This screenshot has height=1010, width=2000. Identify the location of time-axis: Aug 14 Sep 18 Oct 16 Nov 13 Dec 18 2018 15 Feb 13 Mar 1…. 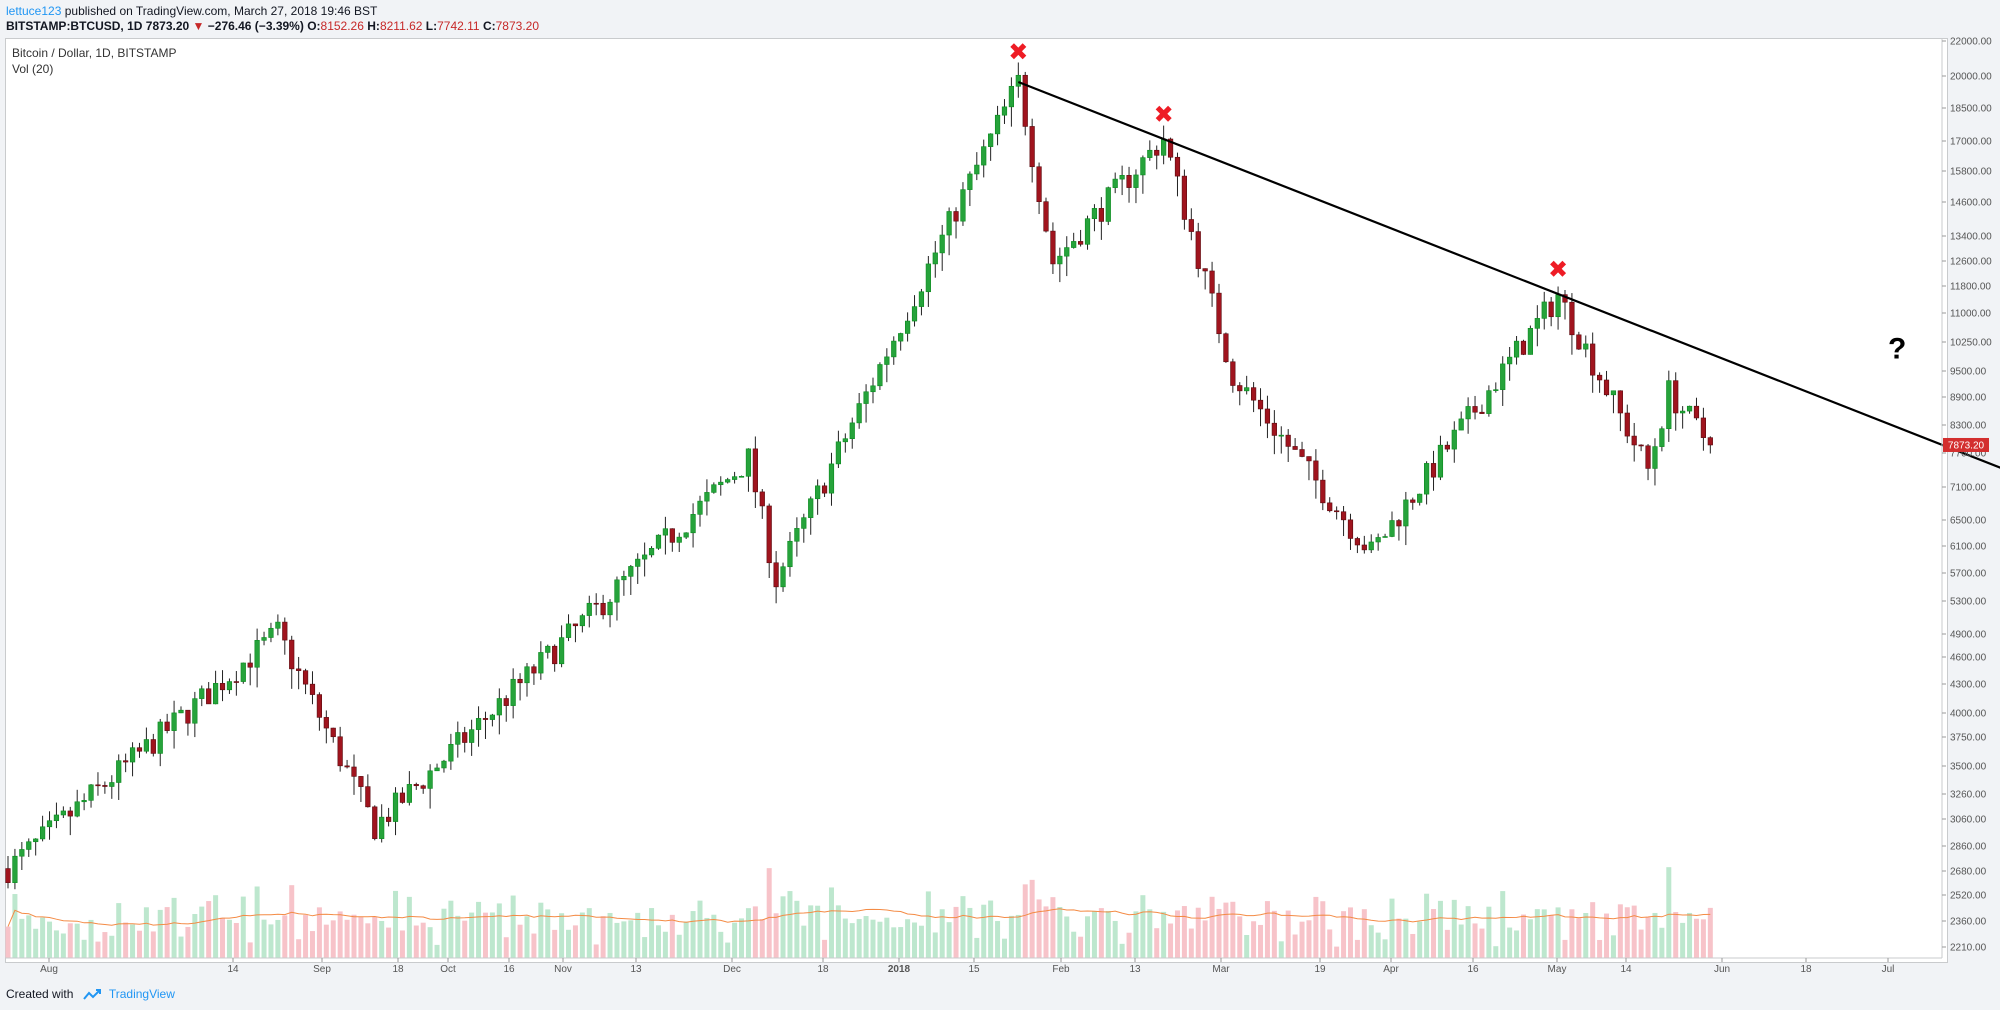
(973, 966).